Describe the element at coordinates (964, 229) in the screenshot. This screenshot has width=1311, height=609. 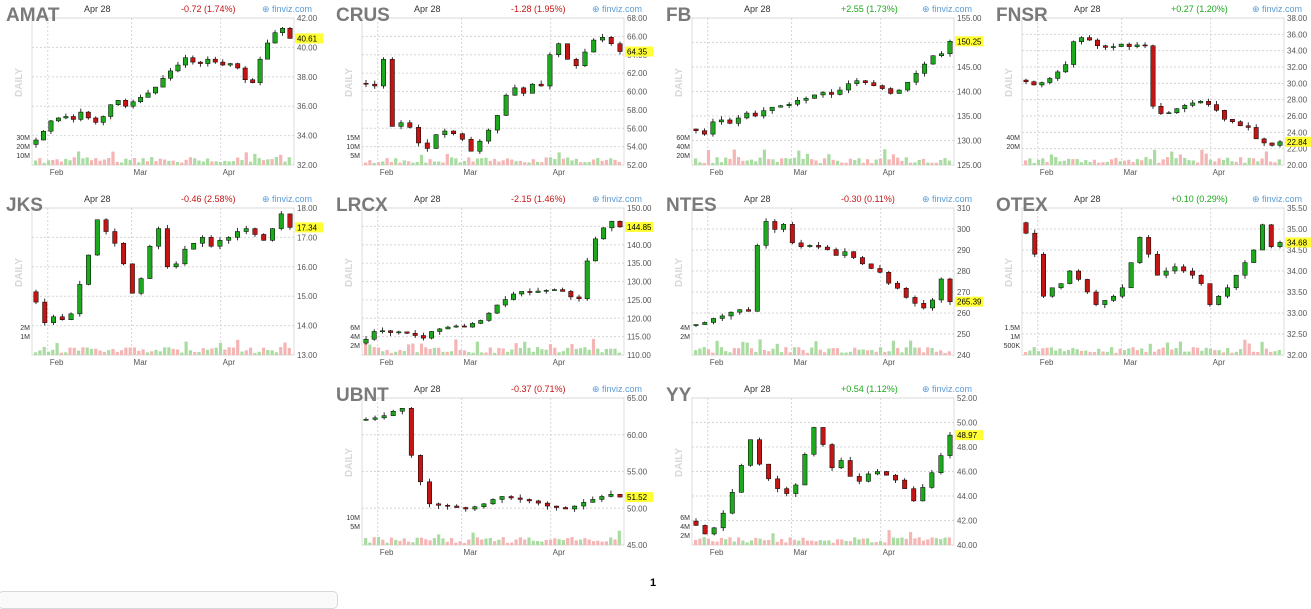
I see `y-tick-label: 300` at that location.